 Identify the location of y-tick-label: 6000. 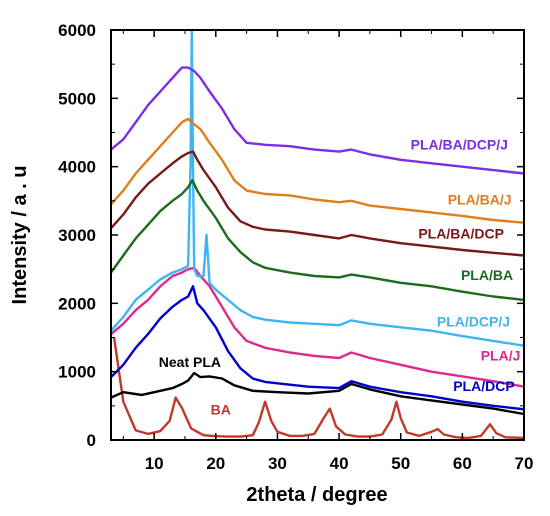
(77, 30).